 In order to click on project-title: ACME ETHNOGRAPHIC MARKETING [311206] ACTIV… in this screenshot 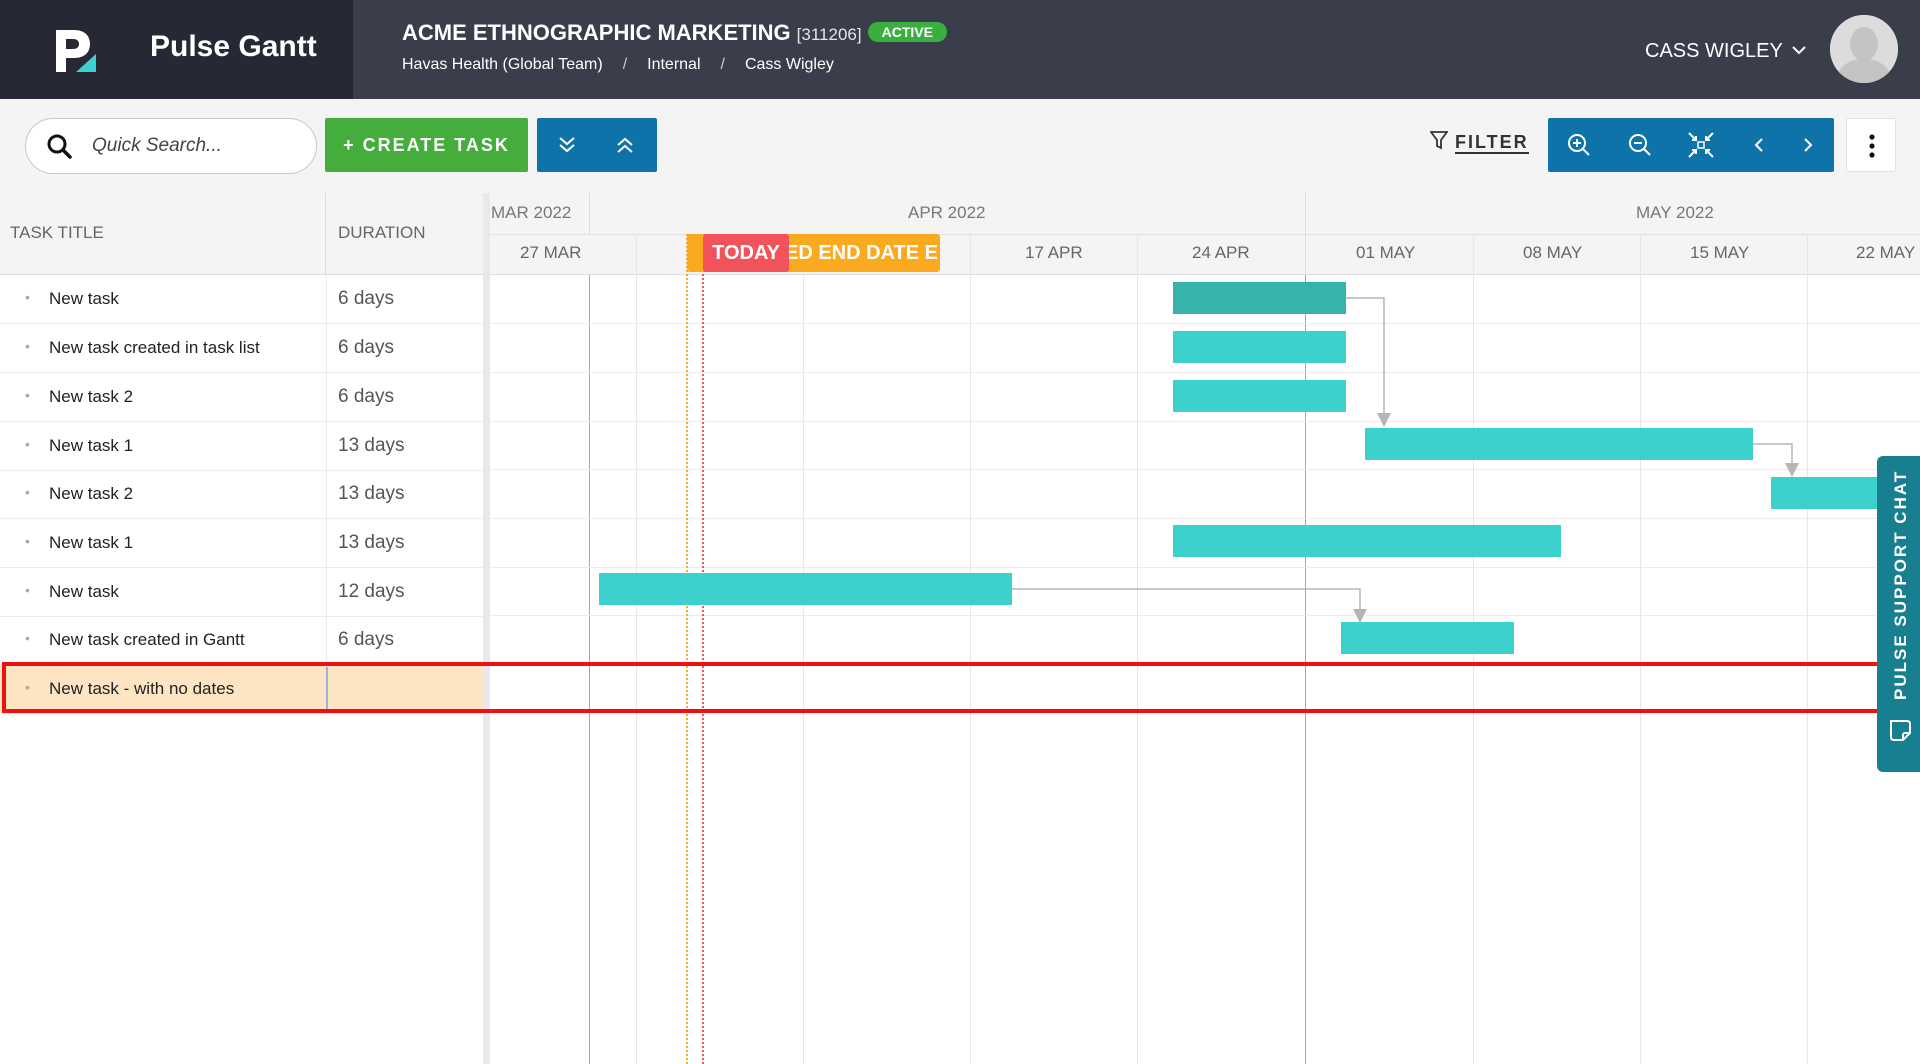, I will do `click(674, 33)`.